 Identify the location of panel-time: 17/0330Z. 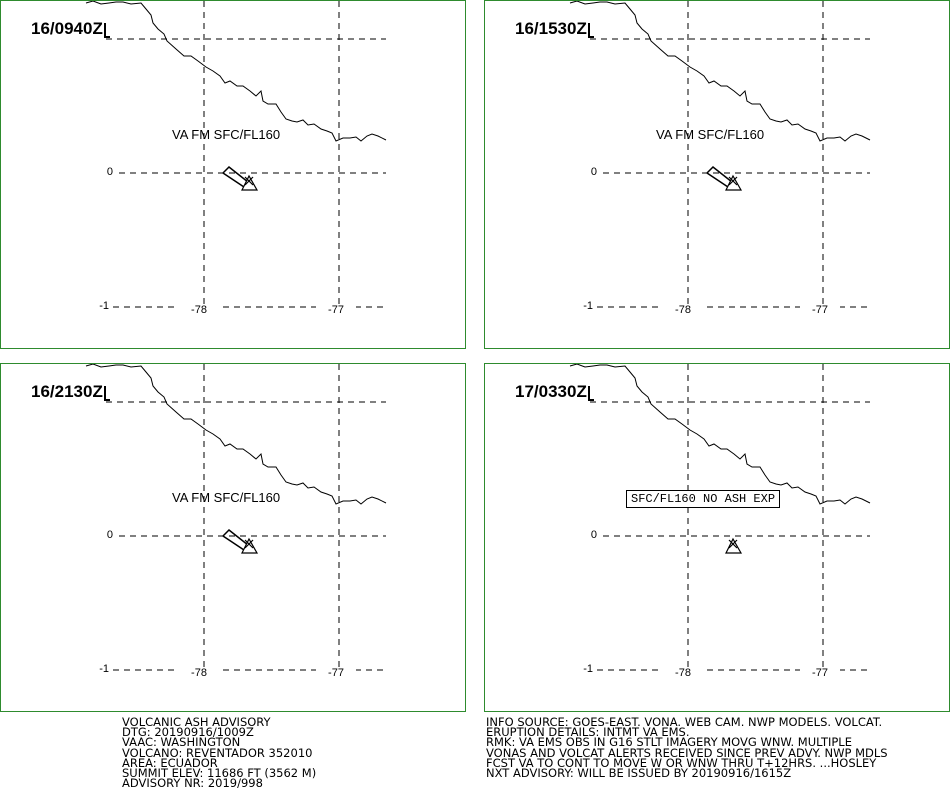
(551, 391).